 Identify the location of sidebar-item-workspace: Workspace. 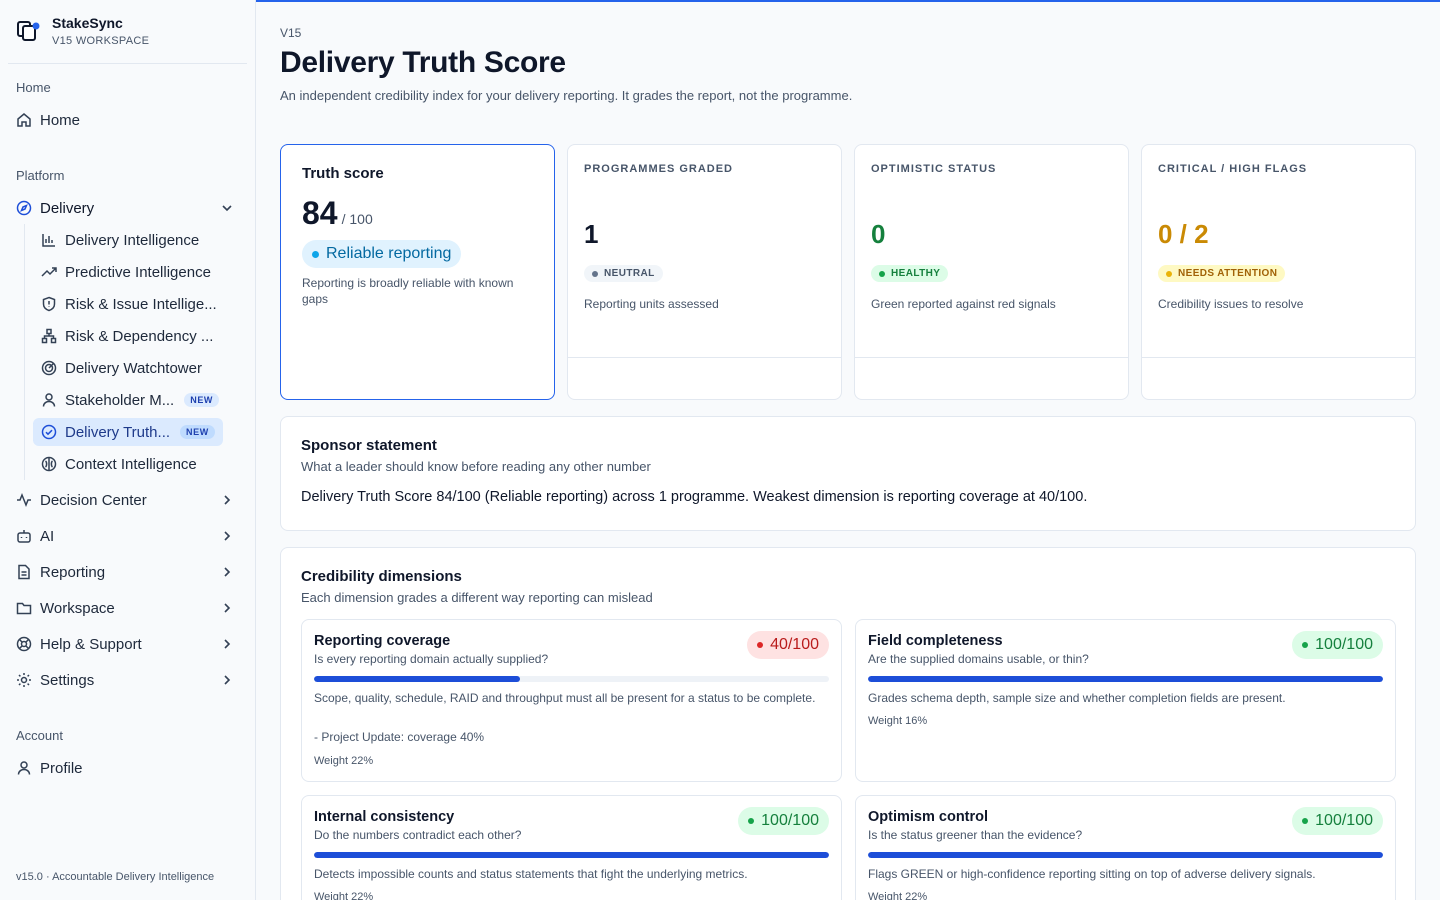
(128, 608).